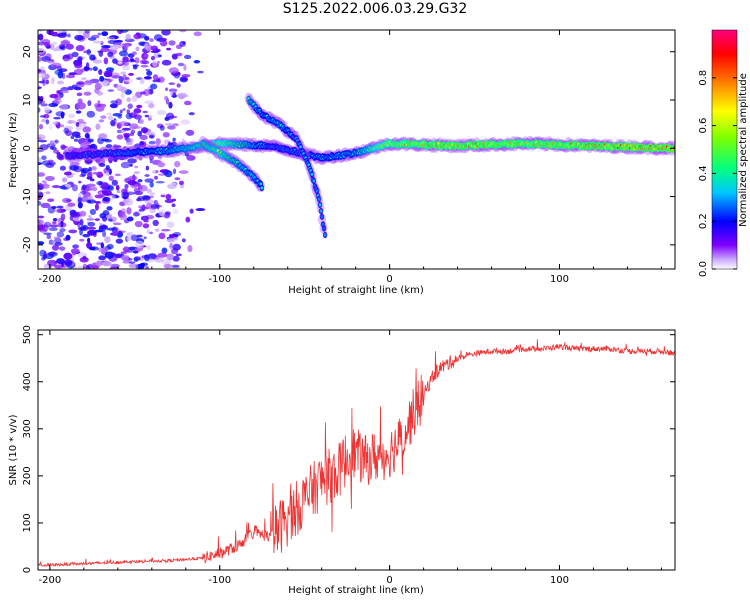 The image size is (750, 600). I want to click on colorbar-tick-label: 0.4, so click(703, 173).